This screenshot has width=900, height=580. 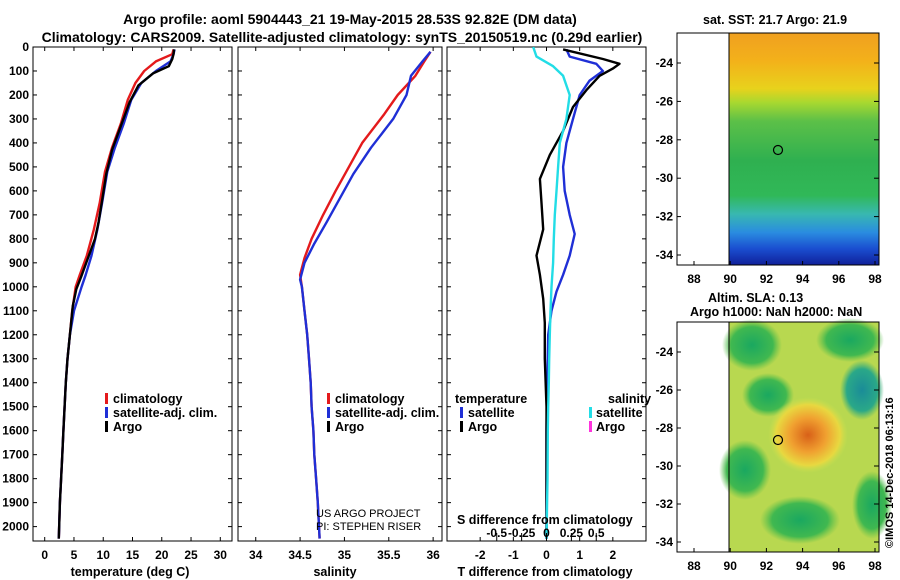 I want to click on depth-tick-label: 0, so click(x=25, y=47).